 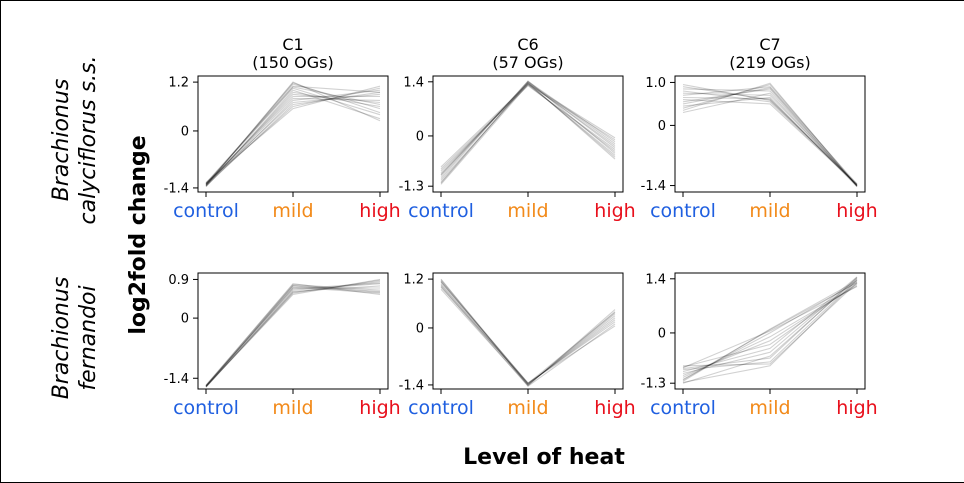 I want to click on panel-1-2-ytick-label-1: -1.3, so click(x=411, y=187).